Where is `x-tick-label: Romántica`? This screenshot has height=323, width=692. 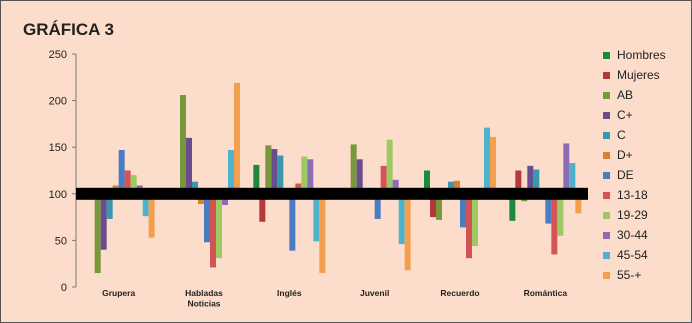 x-tick-label: Romántica is located at coordinates (546, 293).